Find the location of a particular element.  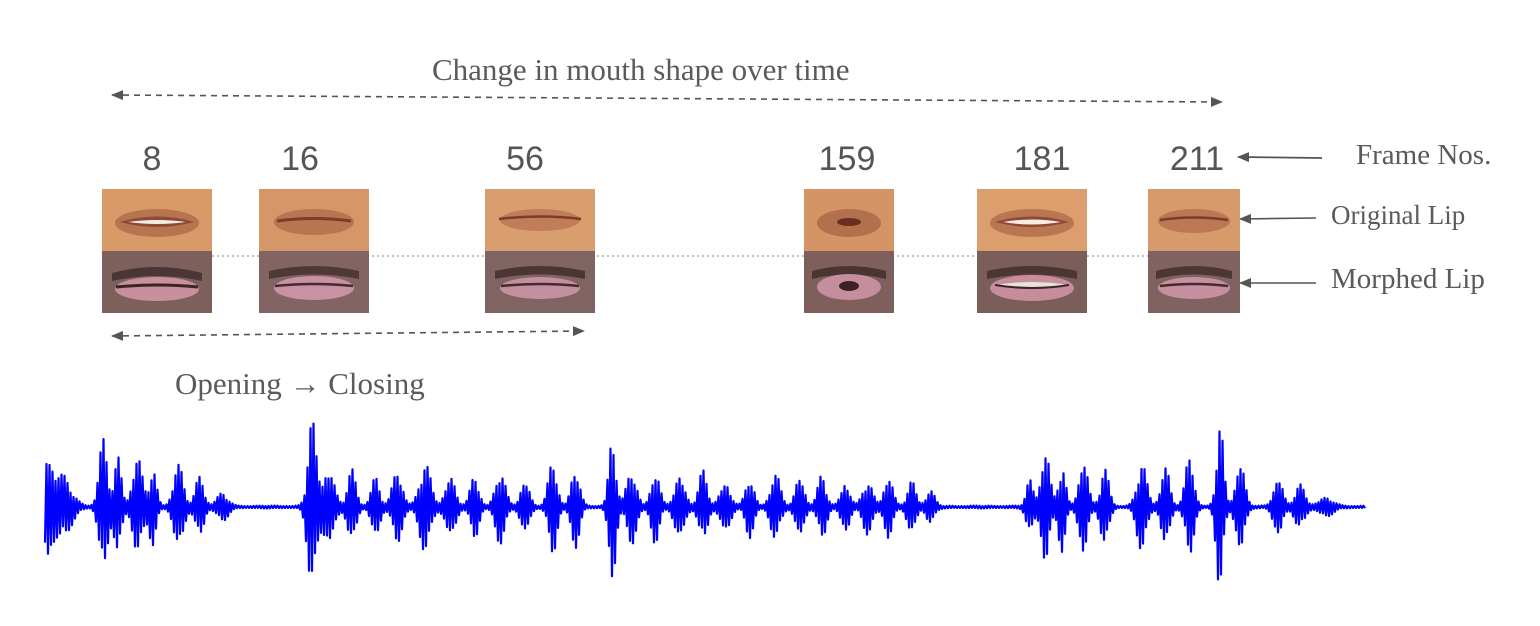

original-lip-label: Original Lip is located at coordinates (1398, 215).